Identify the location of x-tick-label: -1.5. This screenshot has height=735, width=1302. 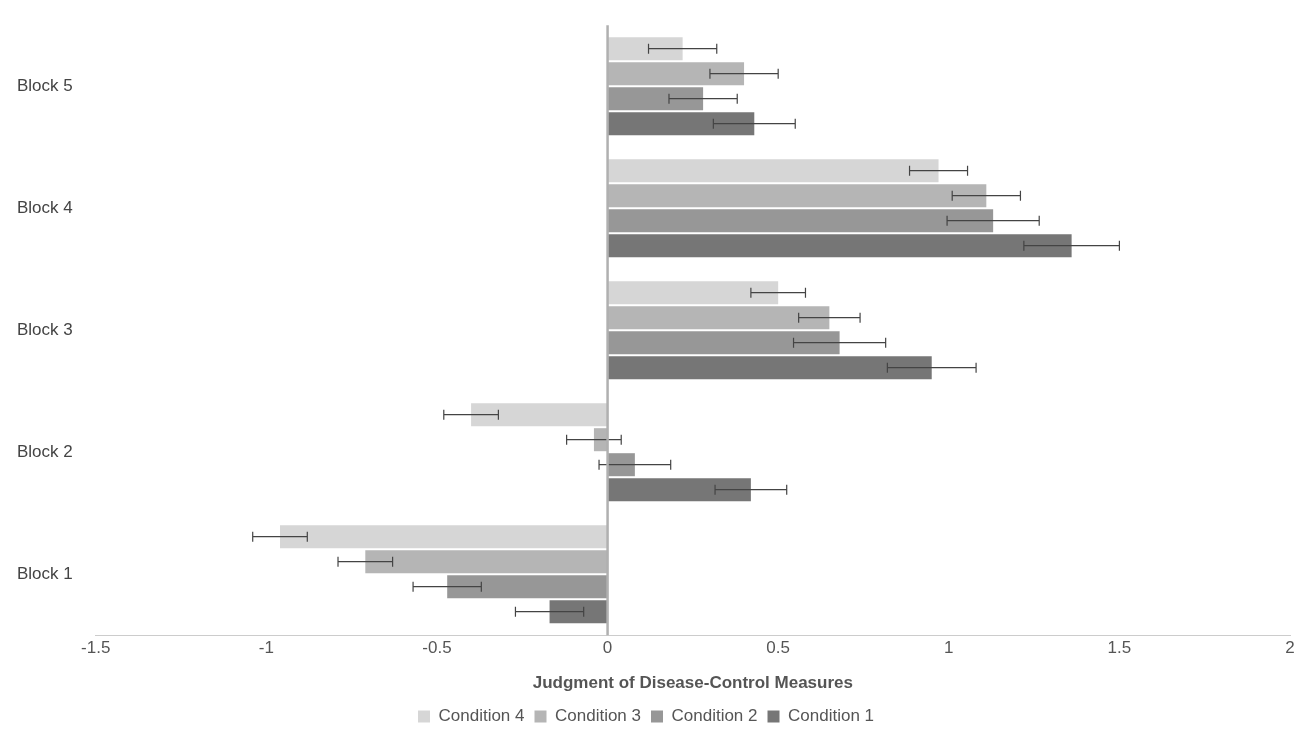
(96, 648).